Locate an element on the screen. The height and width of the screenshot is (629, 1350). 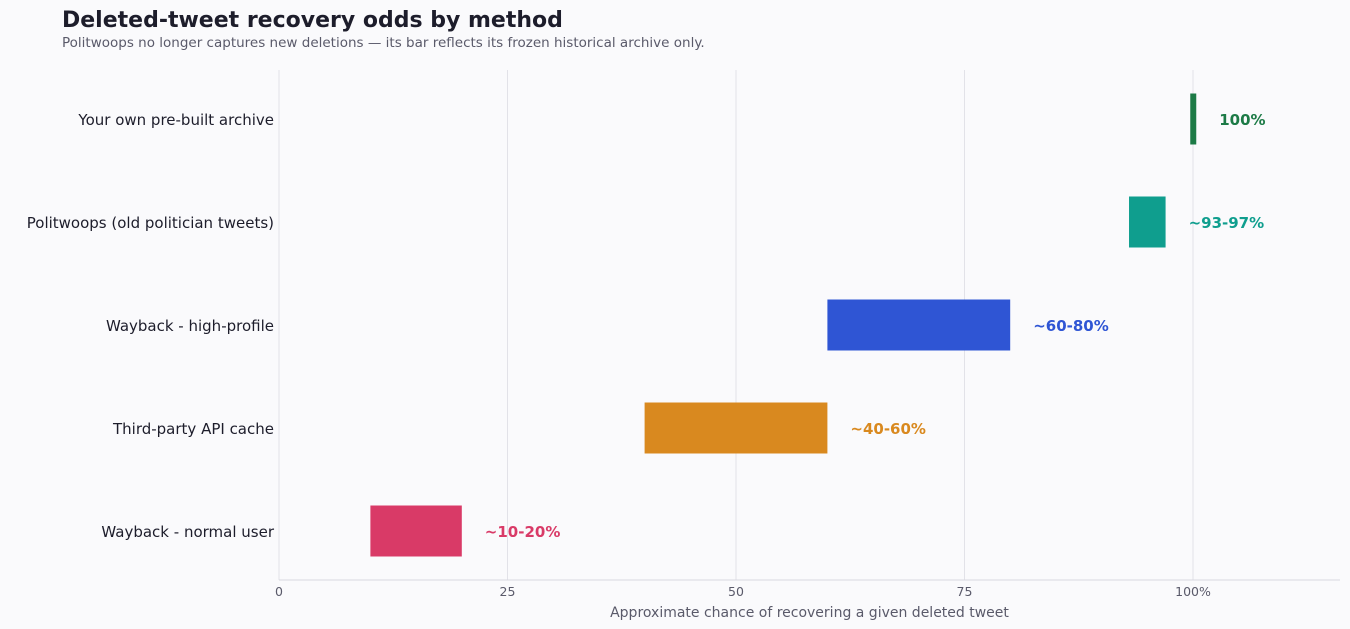
category-label-1: Your own pre-built archive is located at coordinates (175, 120).